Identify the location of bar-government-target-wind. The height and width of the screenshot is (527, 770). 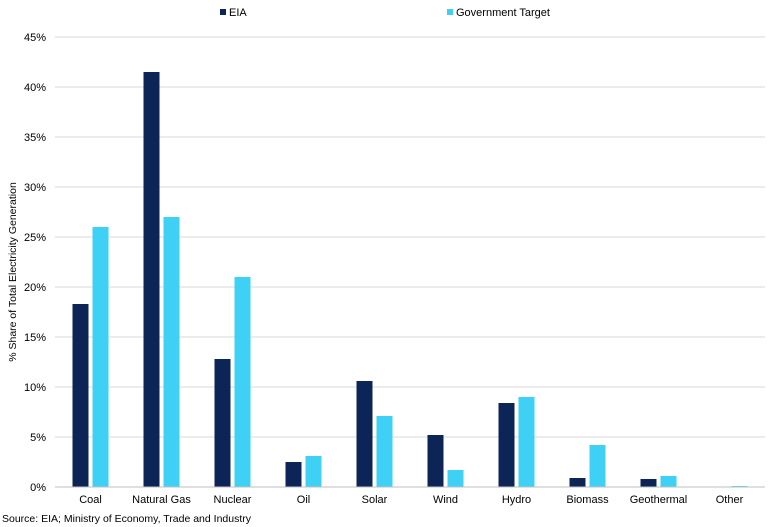
(455, 478).